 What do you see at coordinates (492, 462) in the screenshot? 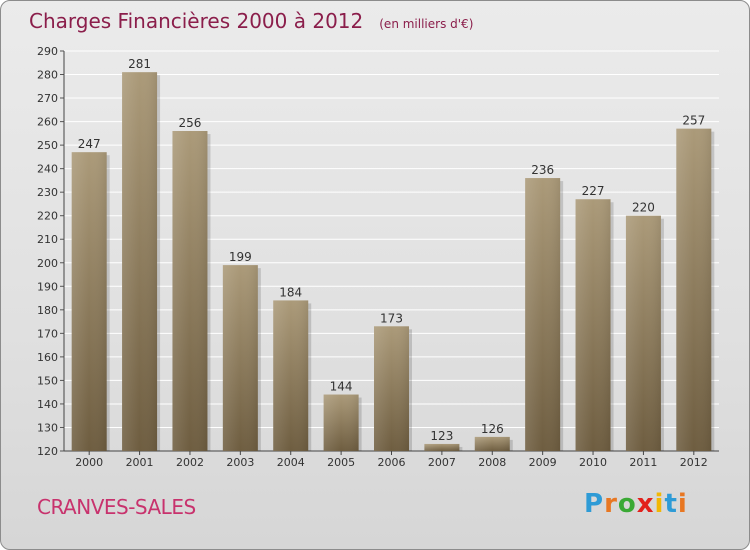
I see `x-tick-label: 2008` at bounding box center [492, 462].